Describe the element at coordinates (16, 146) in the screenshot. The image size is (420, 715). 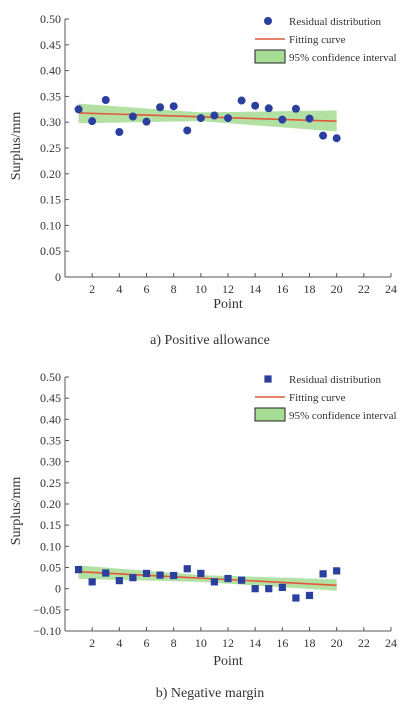
I see `y-axis-label-a: Surplus/mm` at that location.